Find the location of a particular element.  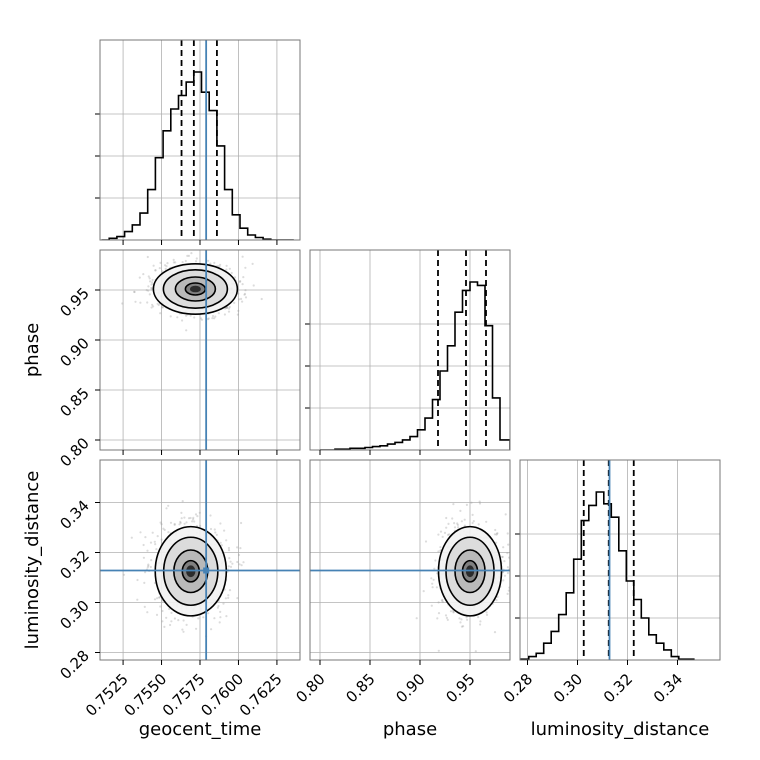

y-tick-label-phase: 0.95 is located at coordinates (74, 302).